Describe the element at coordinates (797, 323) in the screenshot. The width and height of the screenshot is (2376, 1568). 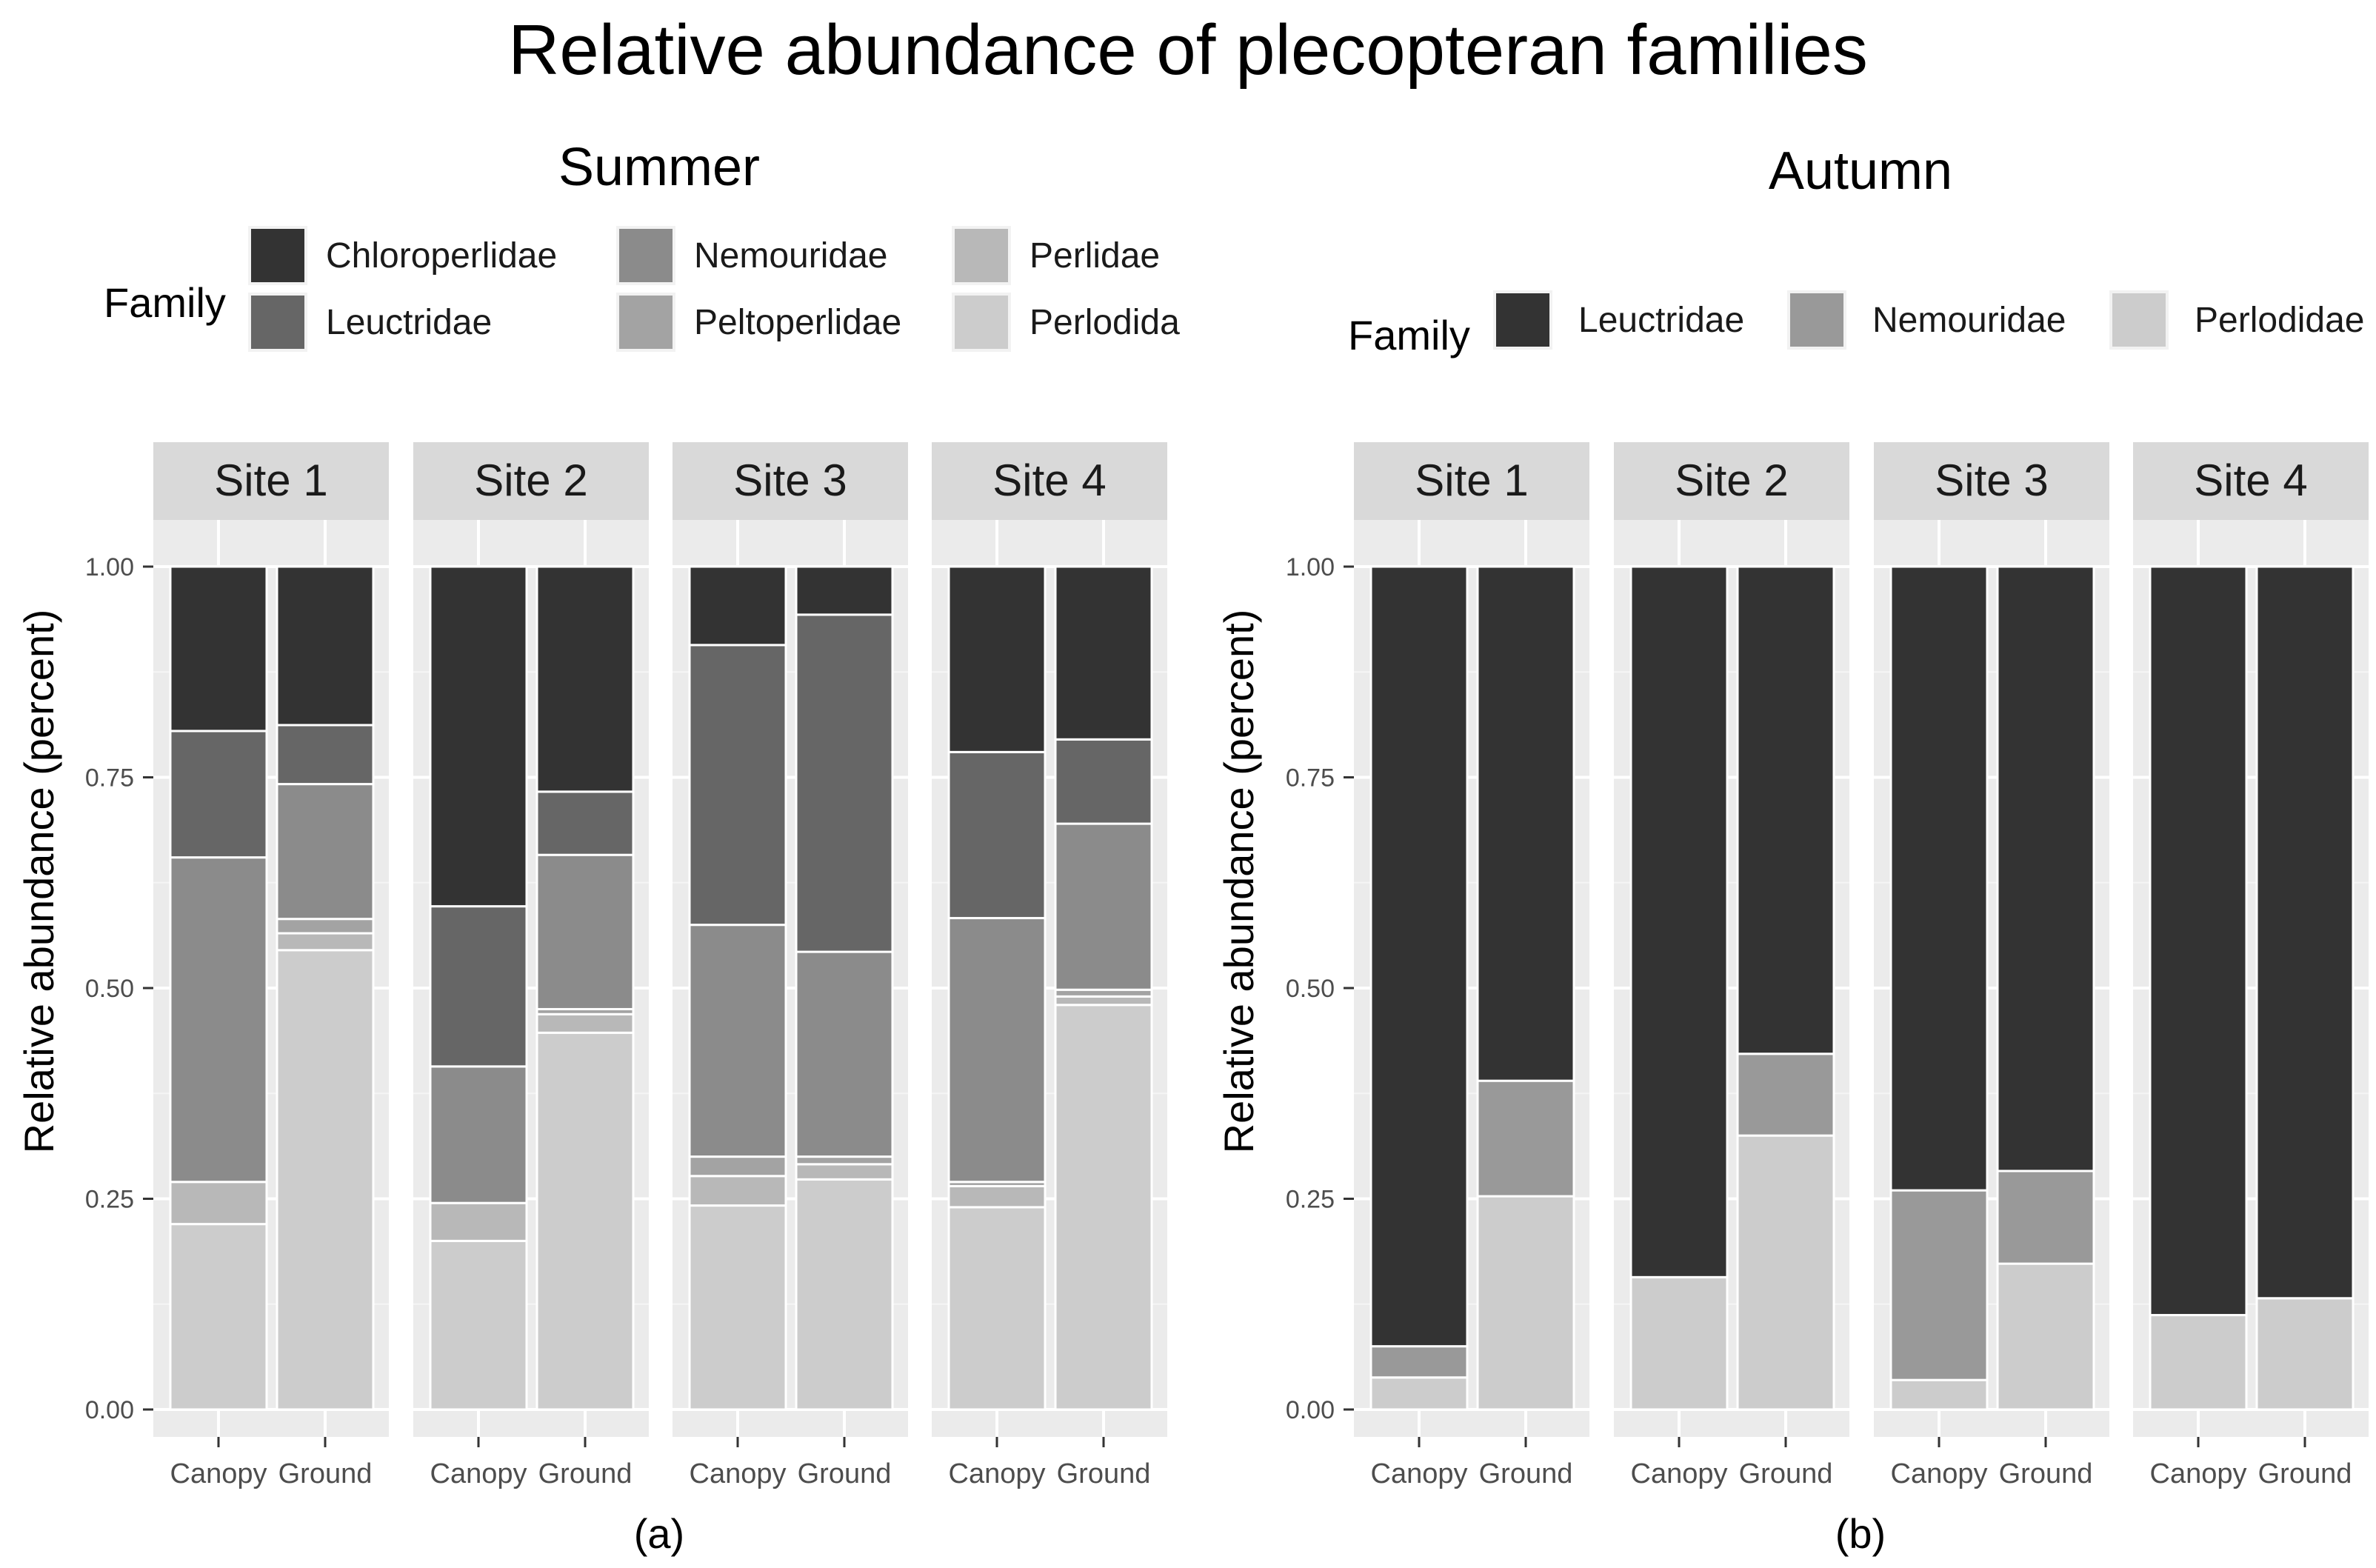
I see `legend-label-peltoperlidae: Peltoperlidae` at that location.